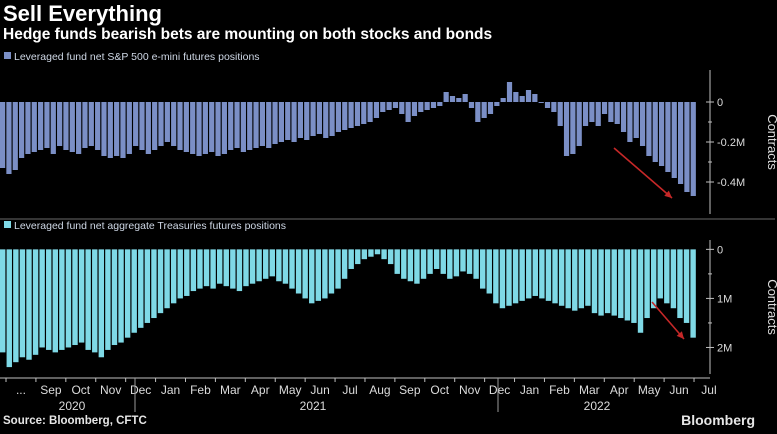 The height and width of the screenshot is (434, 777). I want to click on x-tick-label: Sep, so click(51, 390).